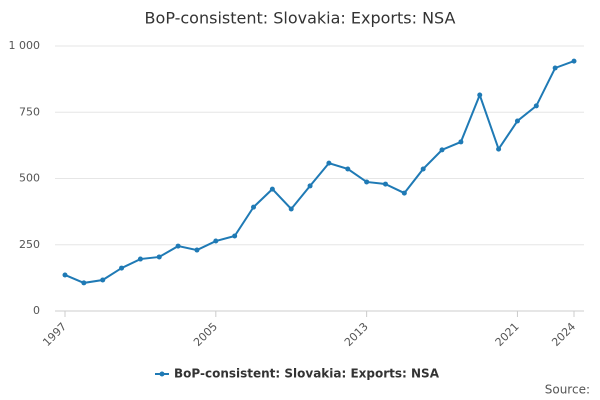  Describe the element at coordinates (205, 334) in the screenshot. I see `x-tick-label: 2005` at that location.